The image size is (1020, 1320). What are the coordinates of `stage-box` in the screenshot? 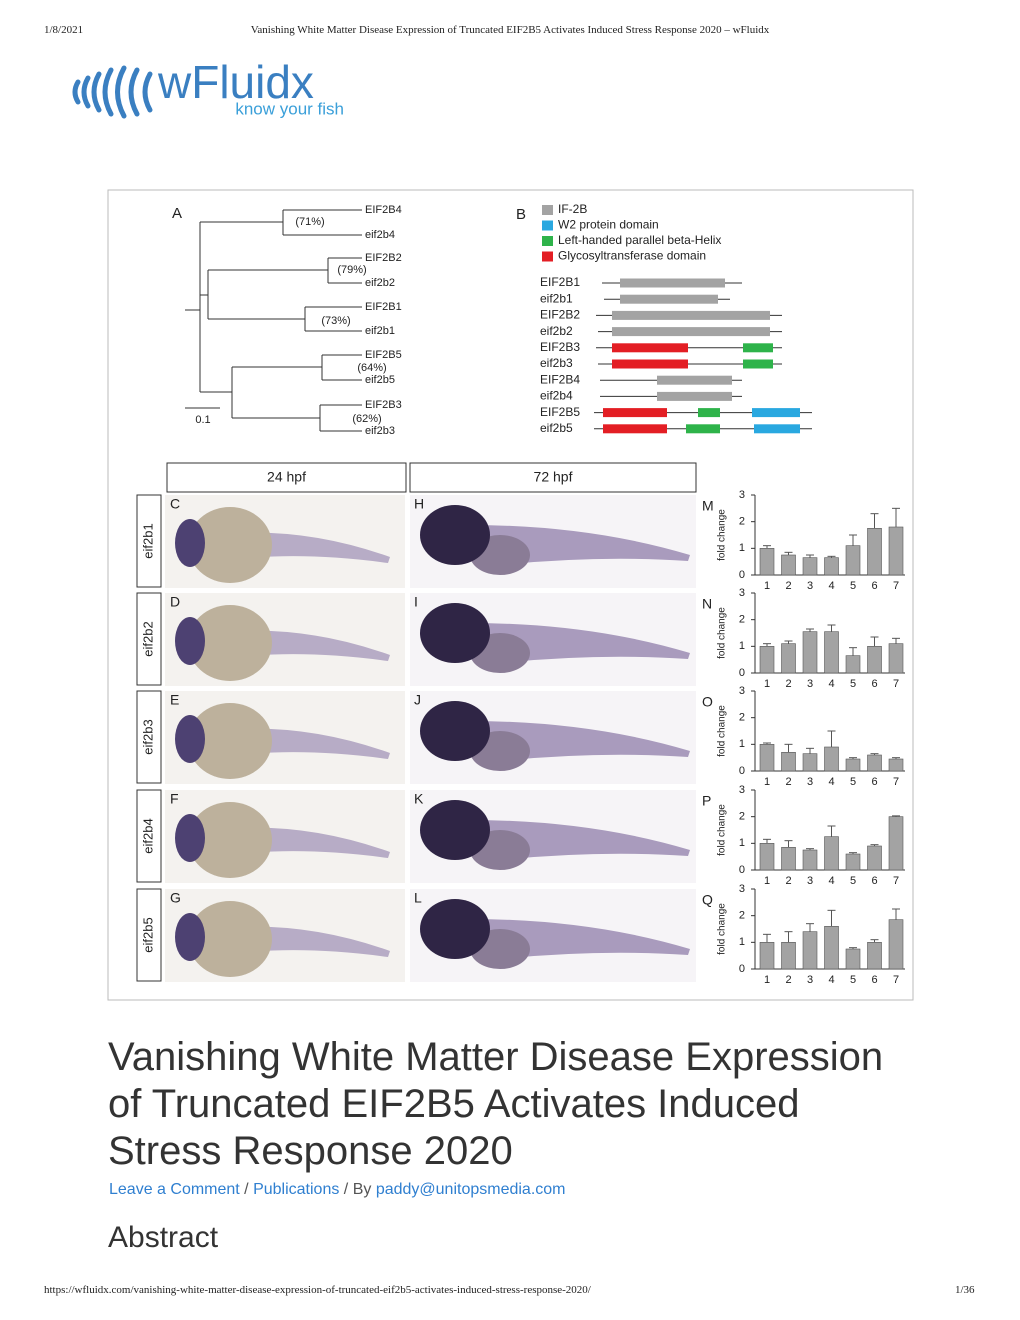 It's located at (286, 477).